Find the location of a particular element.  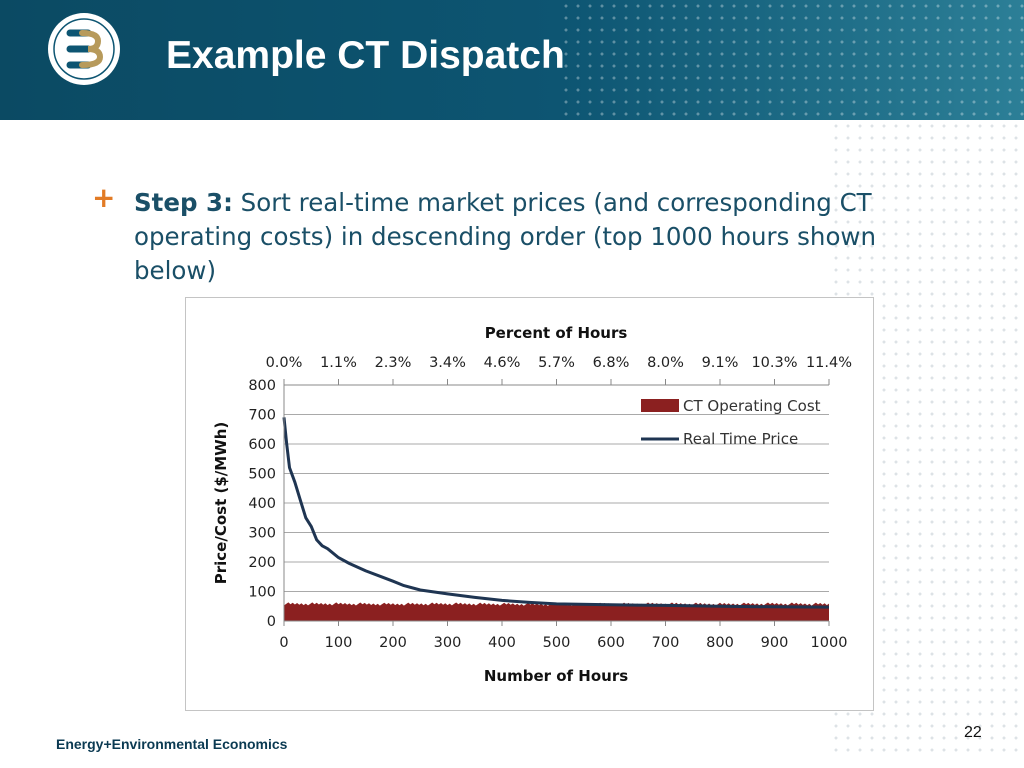

x2-tick-label: 0.0% is located at coordinates (284, 363).